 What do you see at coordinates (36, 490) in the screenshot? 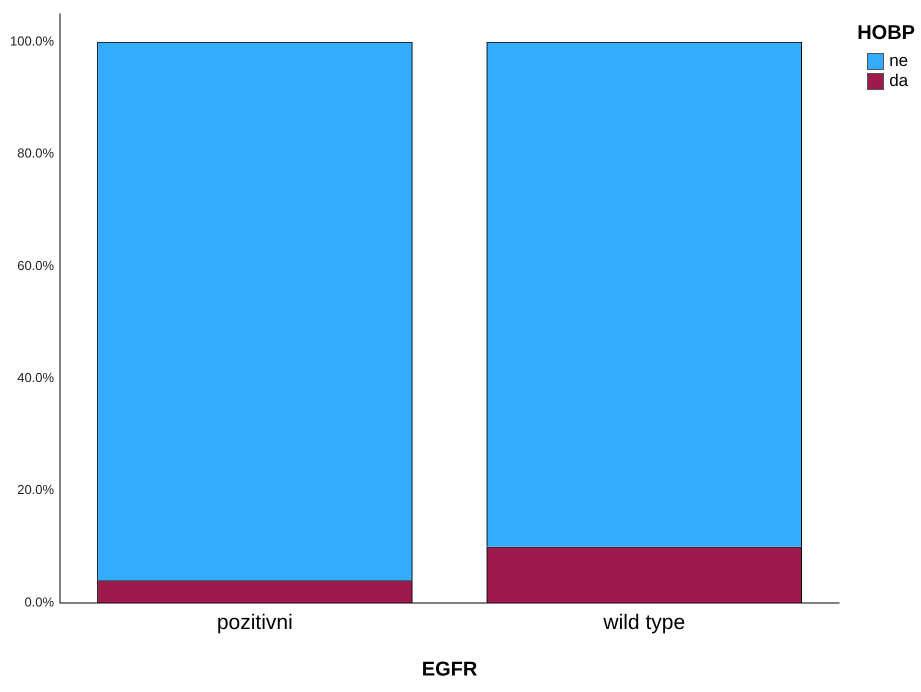
I see `y-tick-label: 20.0%` at bounding box center [36, 490].